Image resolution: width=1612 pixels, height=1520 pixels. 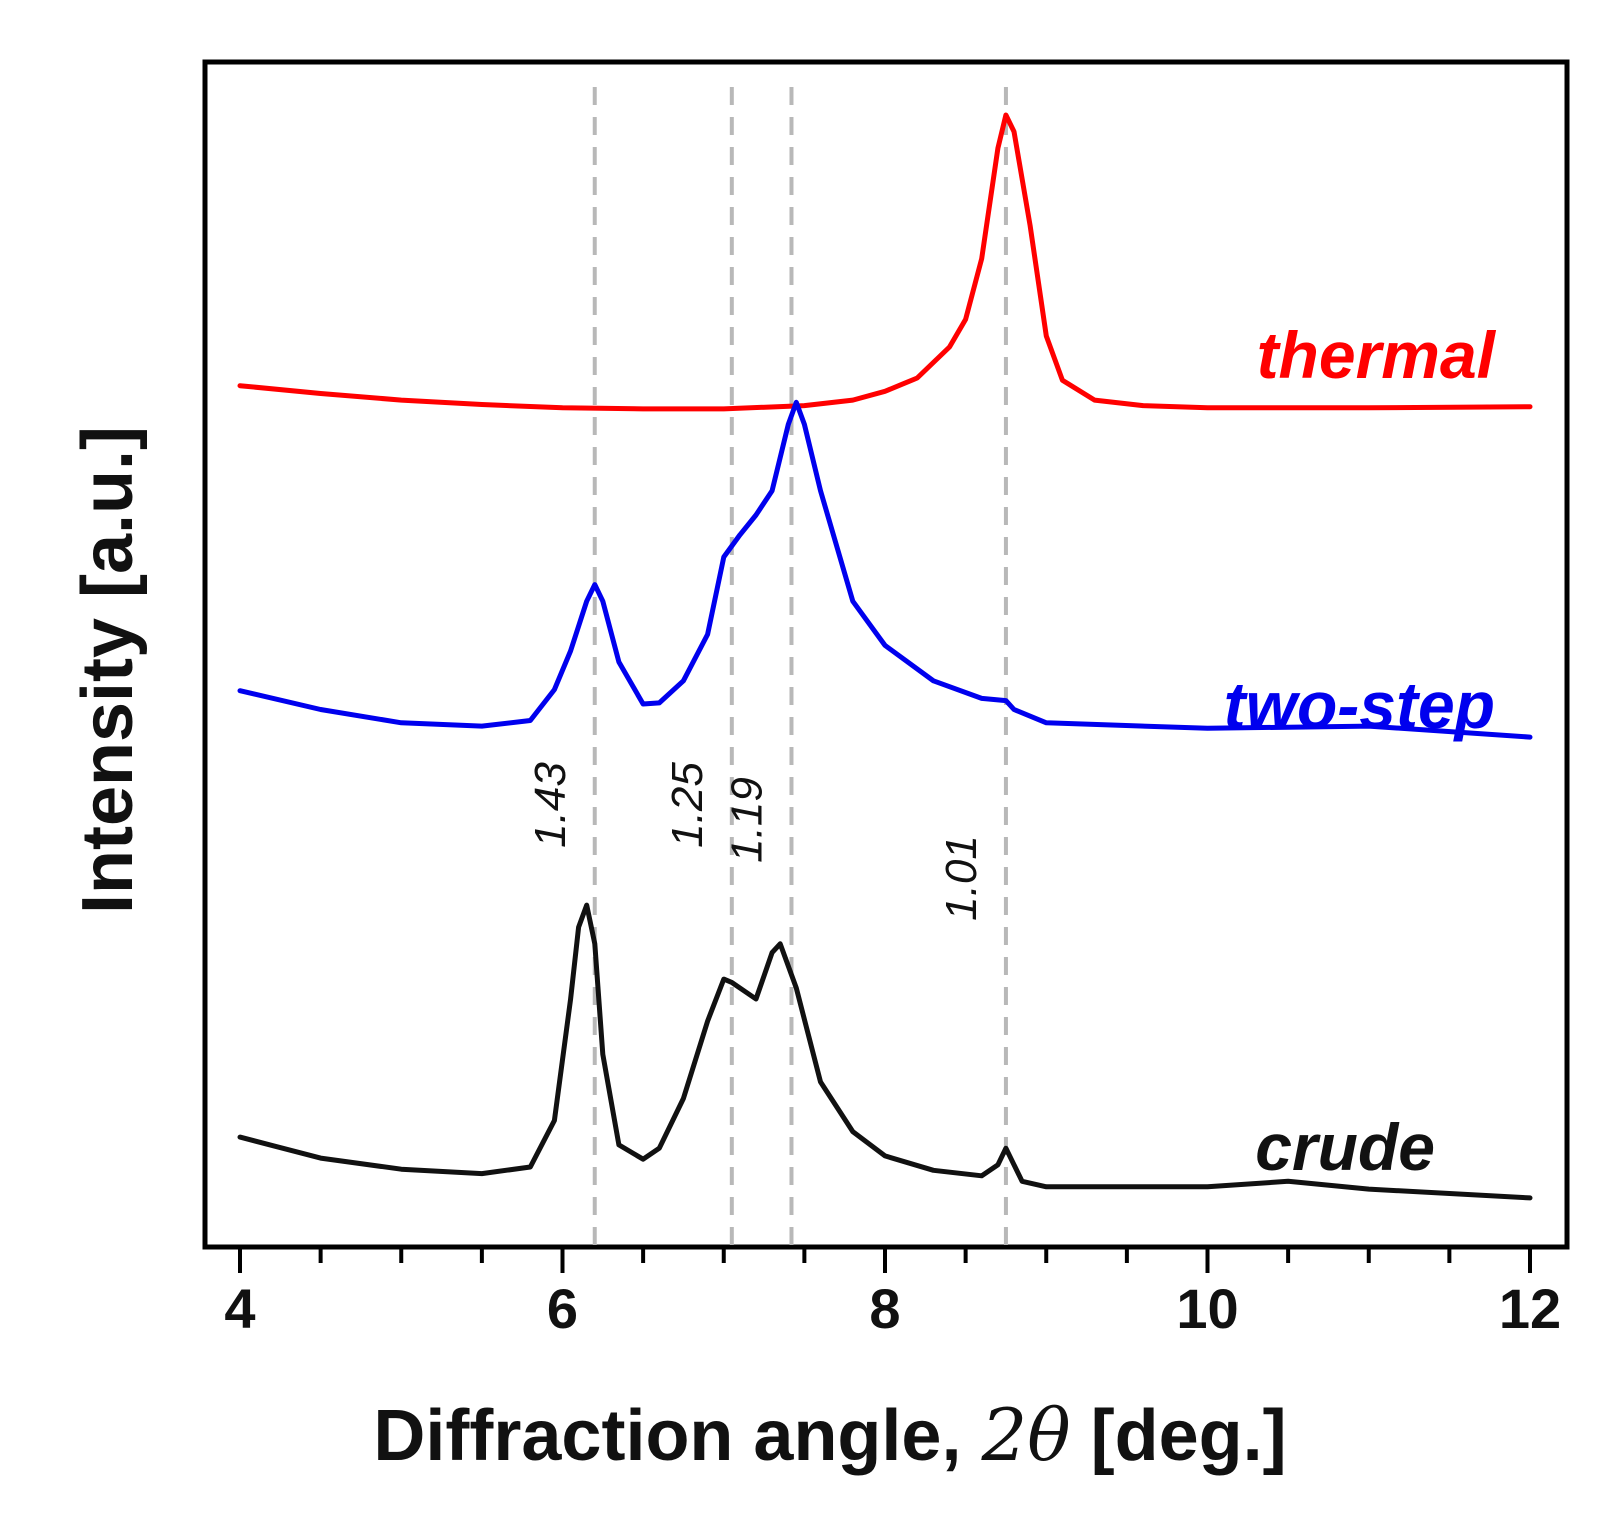 I want to click on reference-label-1: 1.25, so click(x=687, y=805).